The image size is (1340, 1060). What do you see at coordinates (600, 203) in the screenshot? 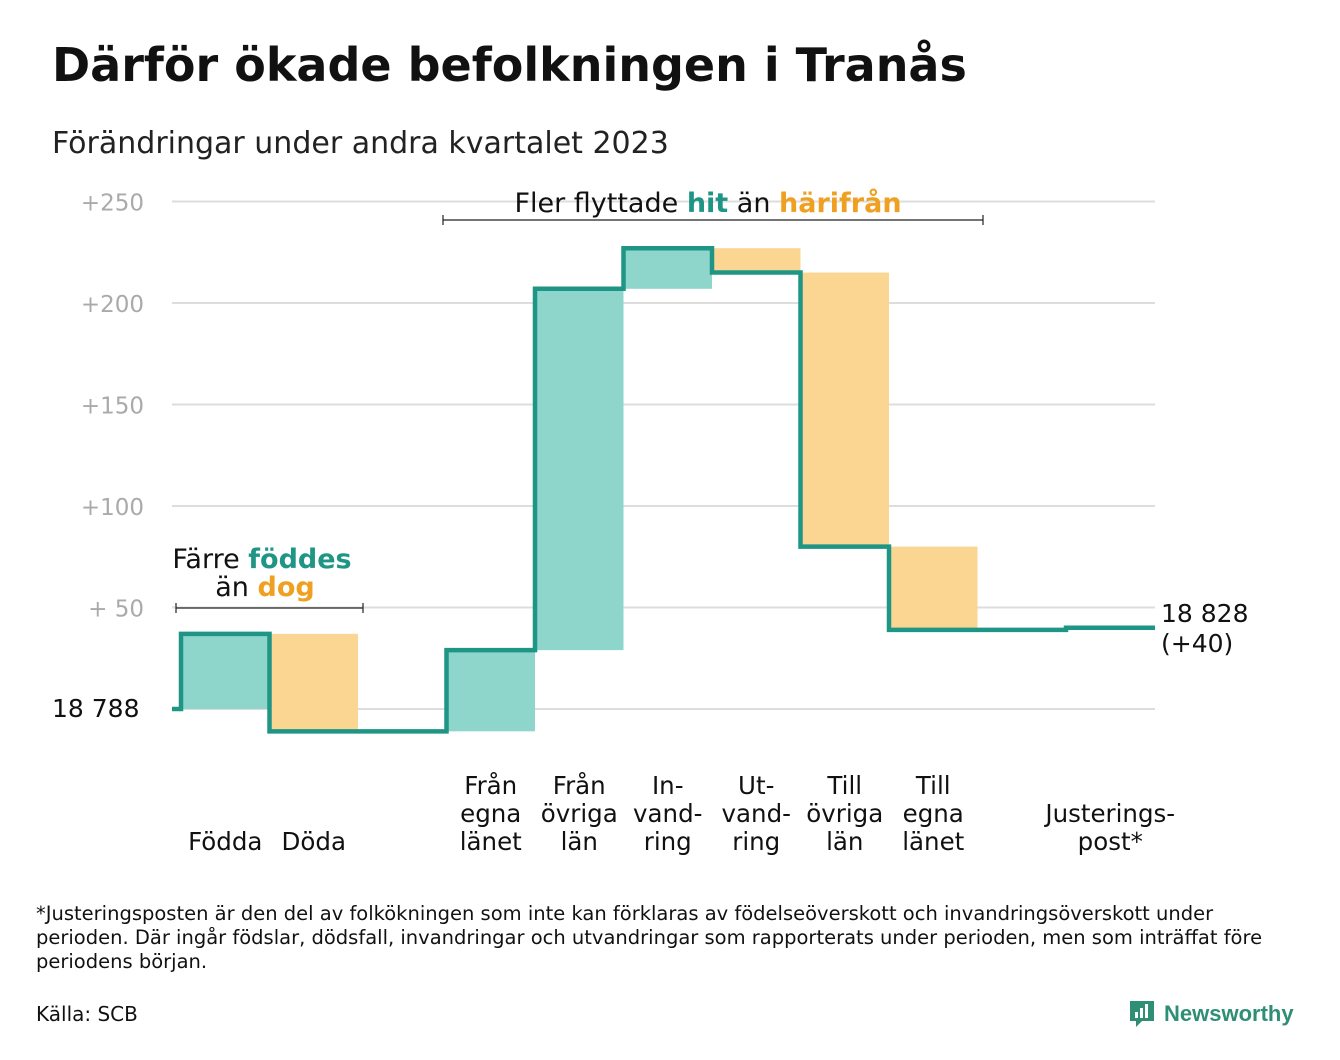
I see `migration-annotation-prefix: Fler flyttade` at bounding box center [600, 203].